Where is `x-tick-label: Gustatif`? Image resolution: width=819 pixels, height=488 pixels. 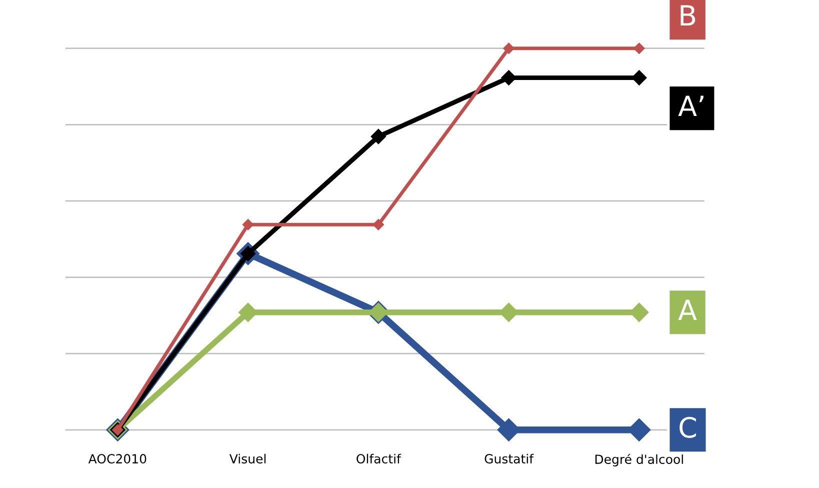
x-tick-label: Gustatif is located at coordinates (509, 459).